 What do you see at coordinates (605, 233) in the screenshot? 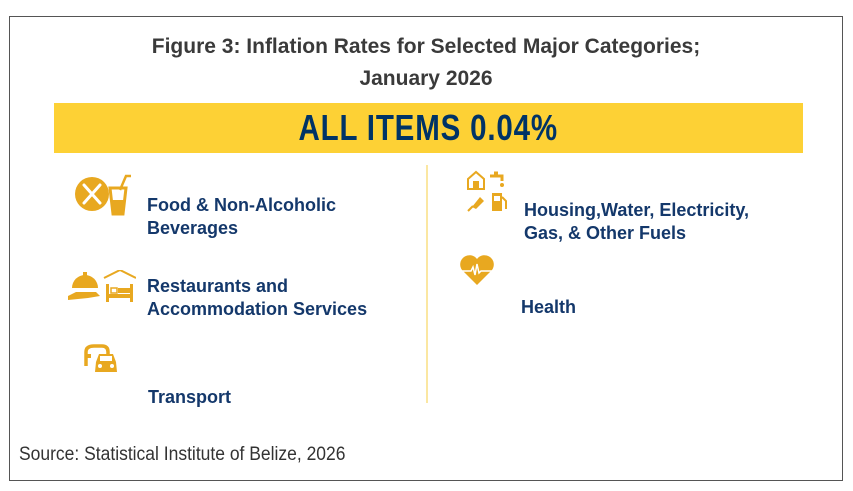
I see `housing-label-line2: Gas, & Other Fuels` at bounding box center [605, 233].